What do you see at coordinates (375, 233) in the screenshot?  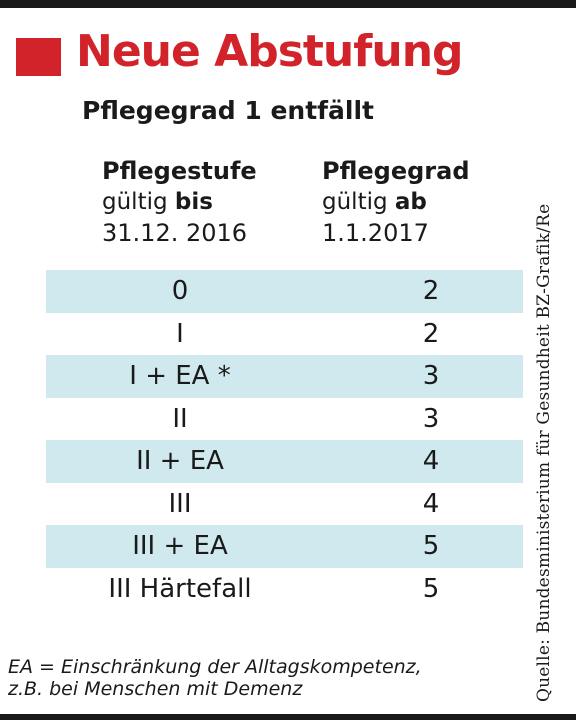 I see `column-date: 1.1.2017` at bounding box center [375, 233].